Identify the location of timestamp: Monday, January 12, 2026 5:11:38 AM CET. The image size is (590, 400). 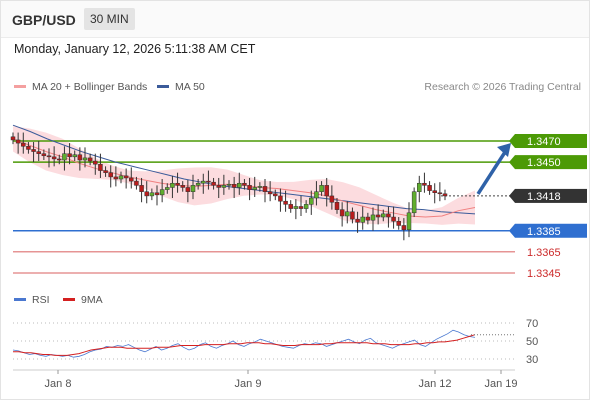
(135, 49).